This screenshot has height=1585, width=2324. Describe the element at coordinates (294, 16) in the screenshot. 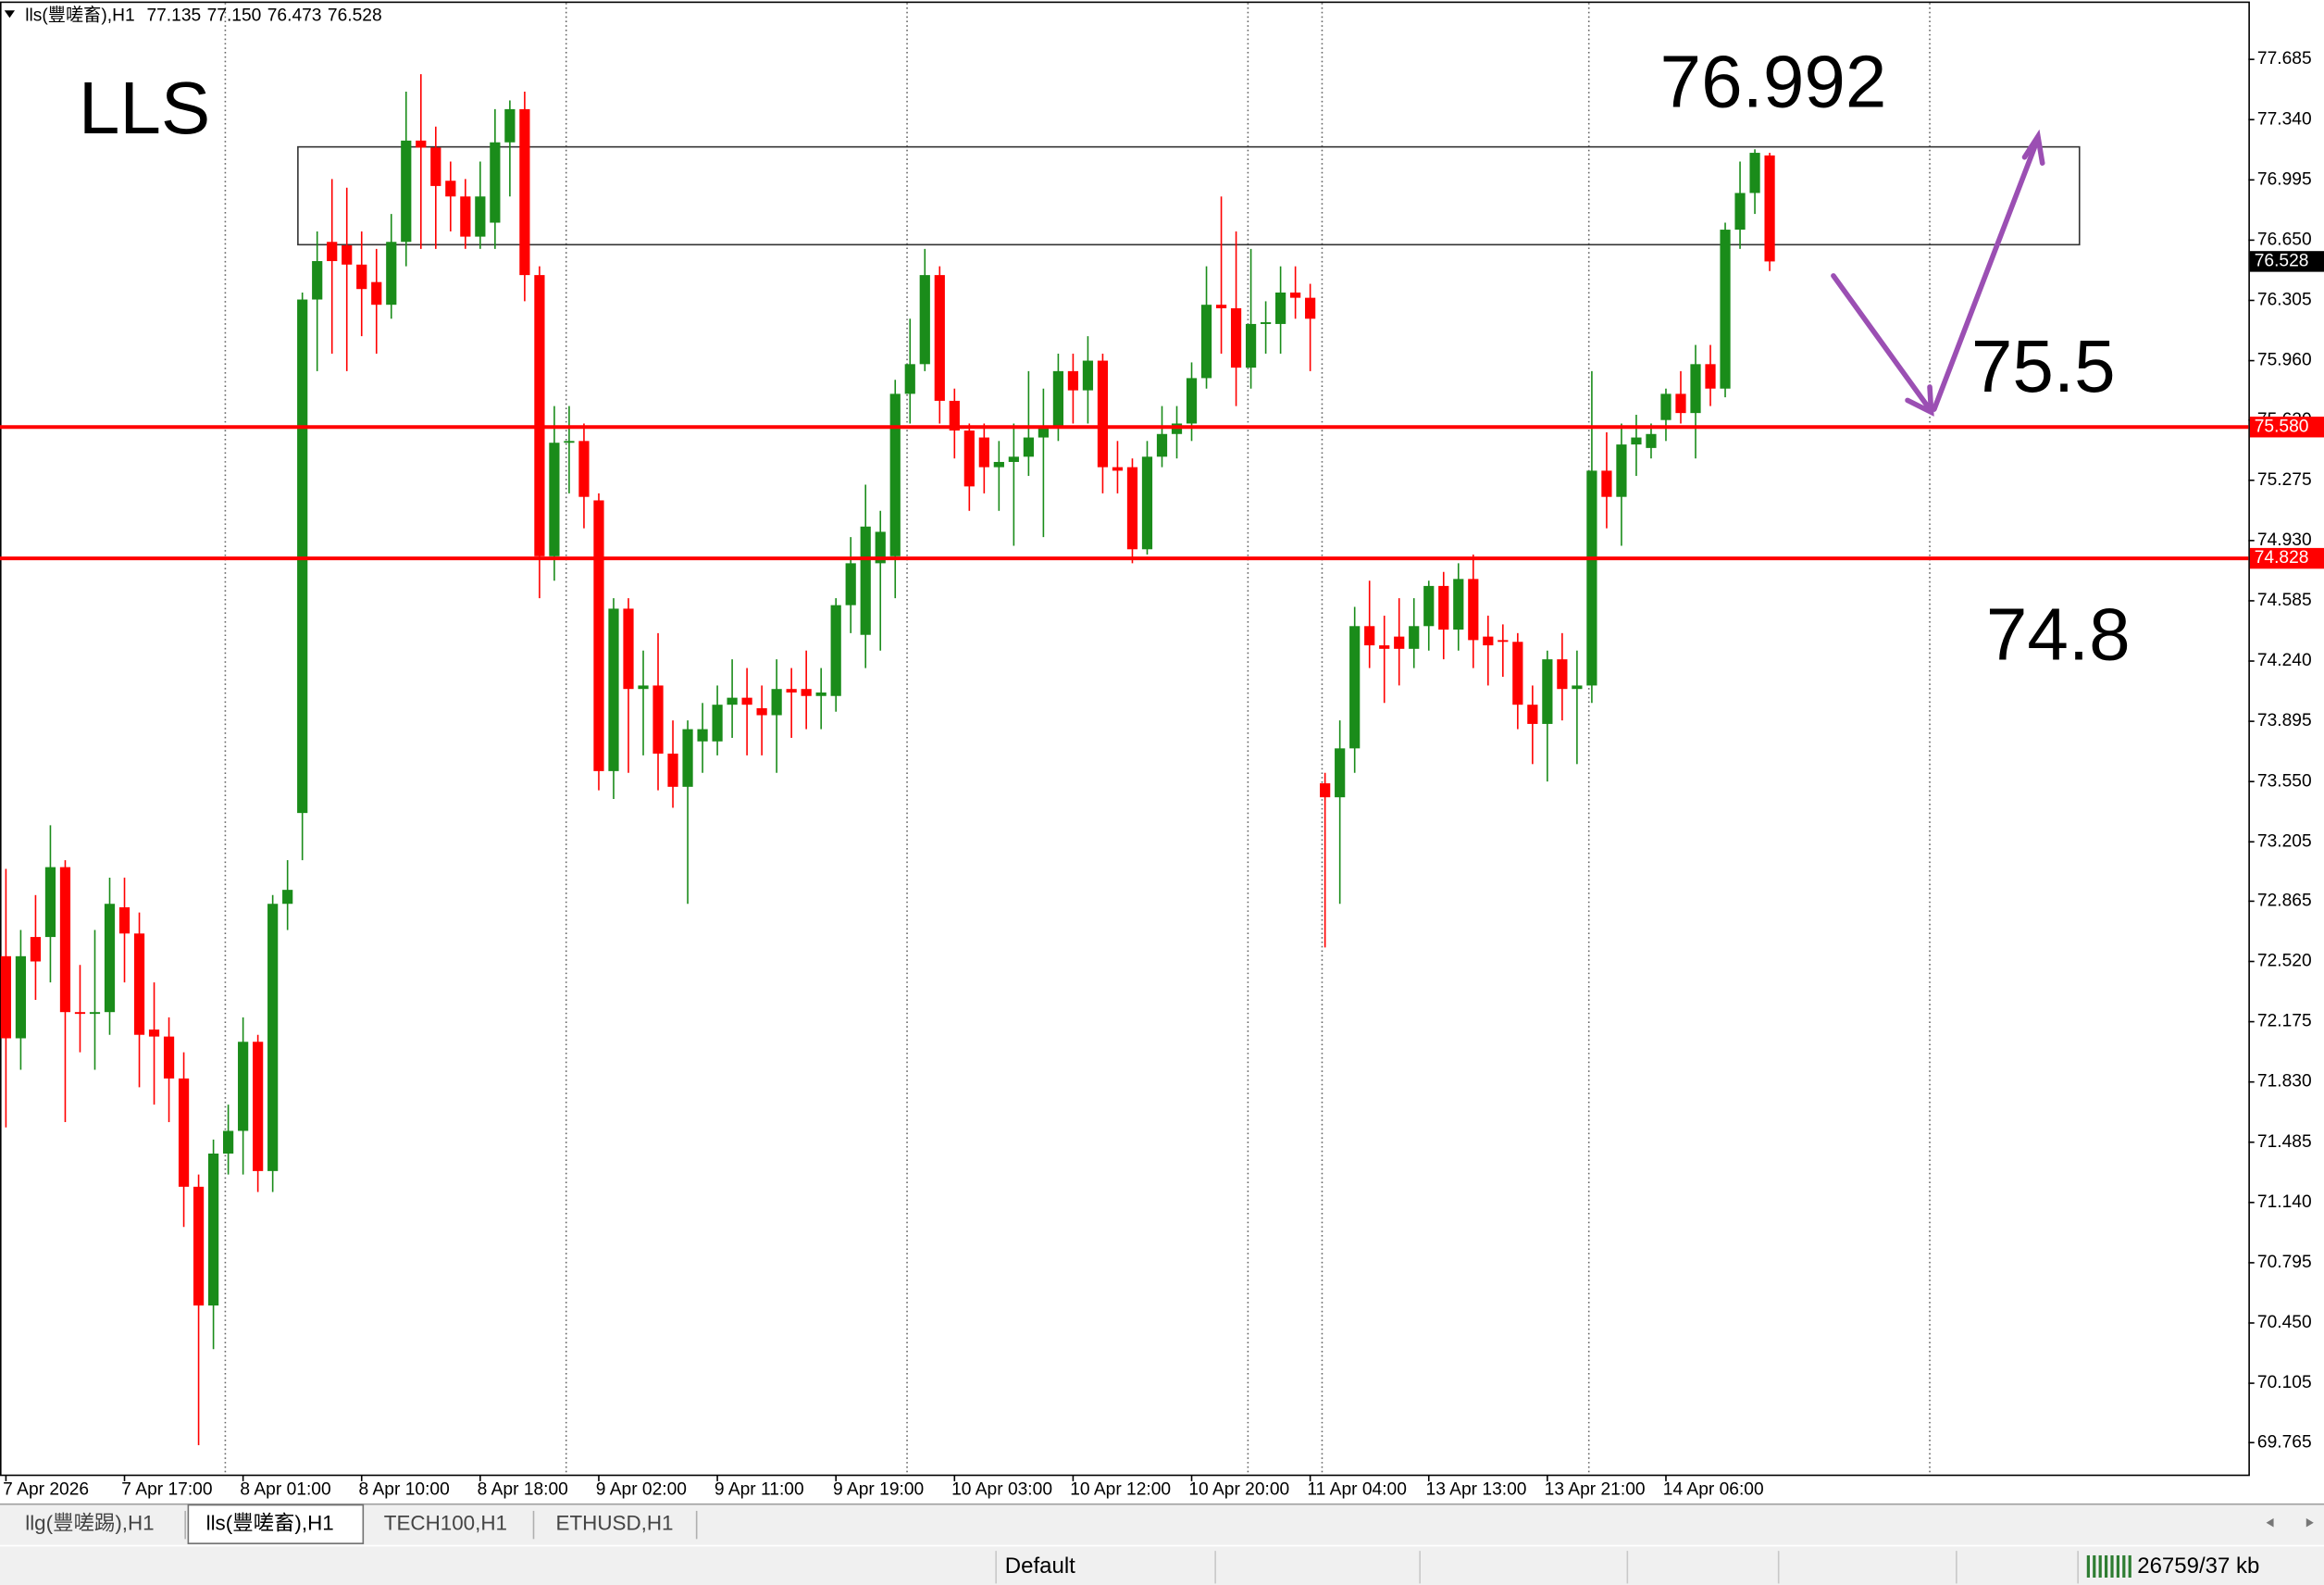

I see `header-low: 76.473` at that location.